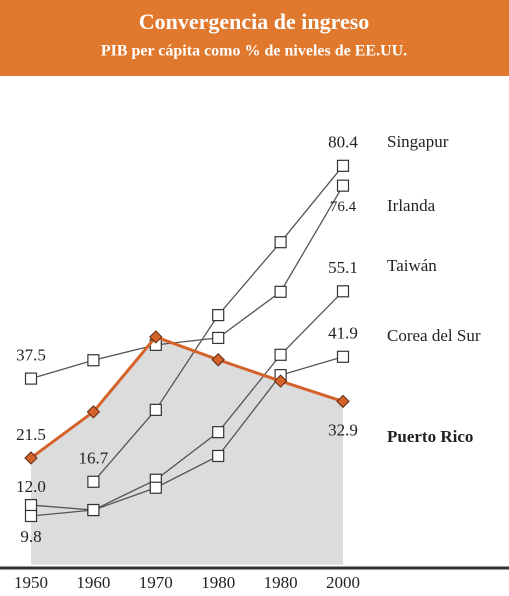 Image resolution: width=509 pixels, height=596 pixels. What do you see at coordinates (343, 429) in the screenshot?
I see `value-label: 32.9` at bounding box center [343, 429].